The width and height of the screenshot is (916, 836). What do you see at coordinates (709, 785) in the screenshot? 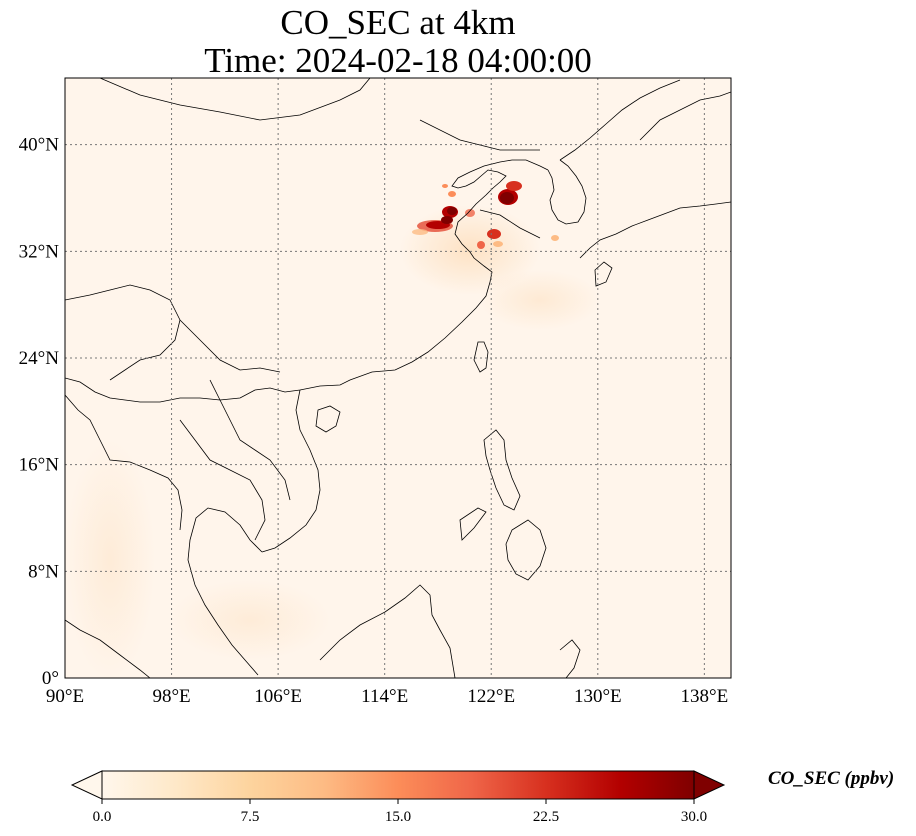
I see `colorbar-extend-max` at bounding box center [709, 785].